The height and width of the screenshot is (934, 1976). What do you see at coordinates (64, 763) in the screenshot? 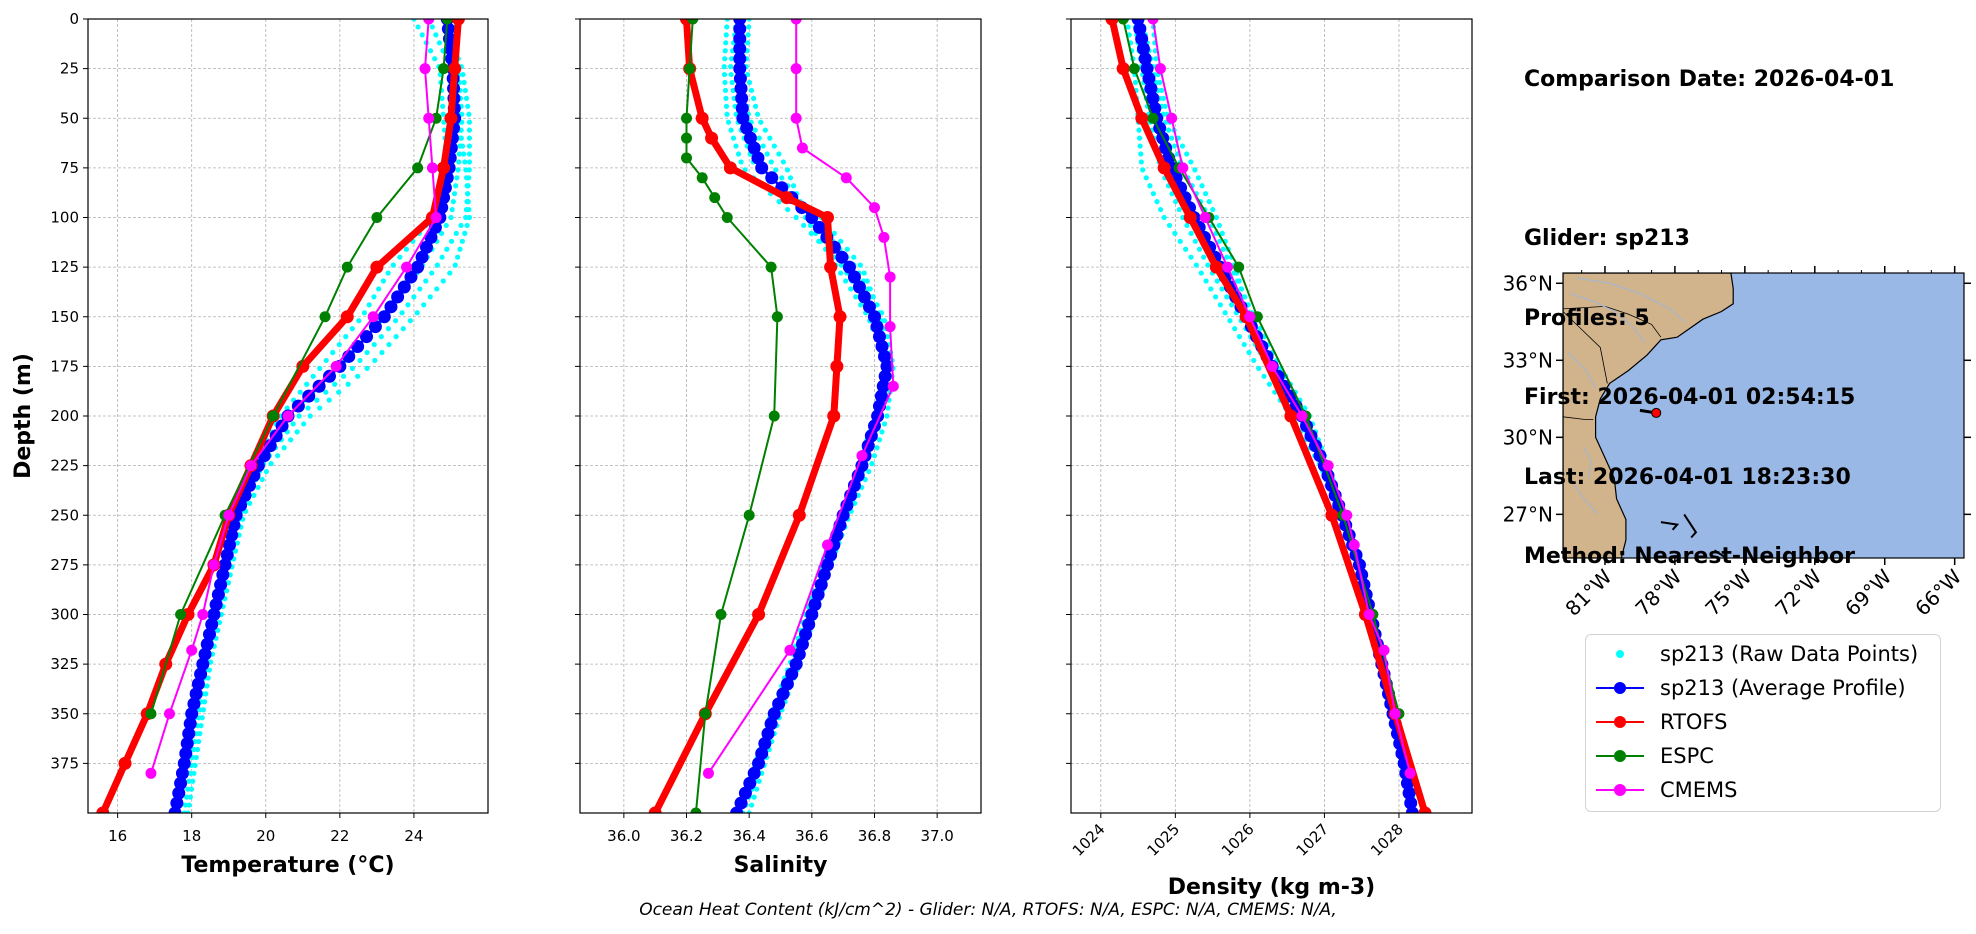
I see `y-tick-label: 375` at bounding box center [64, 763].